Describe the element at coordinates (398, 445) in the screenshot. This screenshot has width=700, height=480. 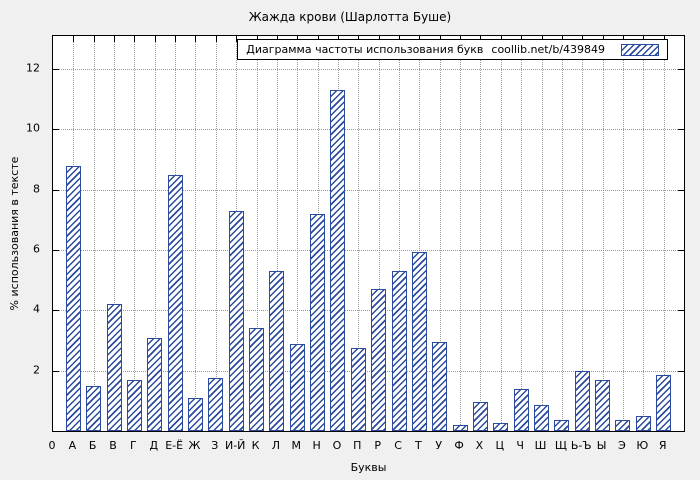
I see `x-tick-label: С` at that location.